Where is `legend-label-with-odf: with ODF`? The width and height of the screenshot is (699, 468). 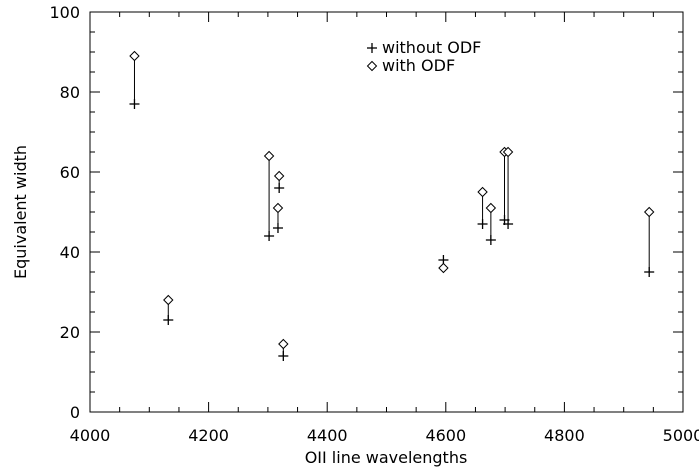
legend-label-with-odf: with ODF is located at coordinates (418, 65).